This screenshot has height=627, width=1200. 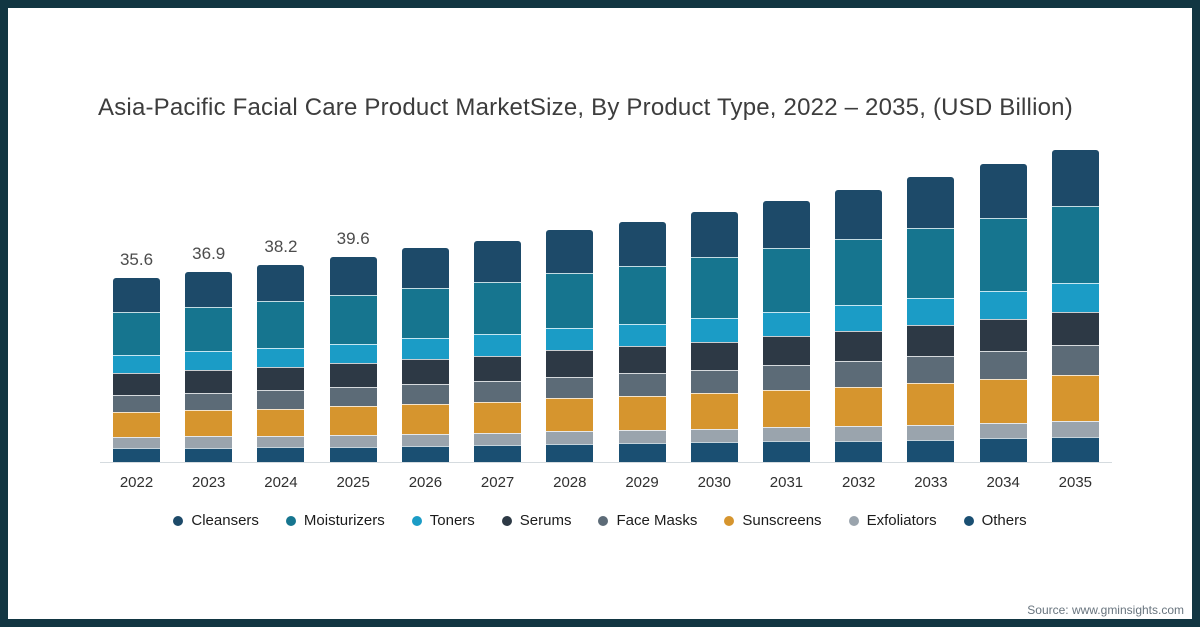 I want to click on legend-label: Moisturizers, so click(x=344, y=520).